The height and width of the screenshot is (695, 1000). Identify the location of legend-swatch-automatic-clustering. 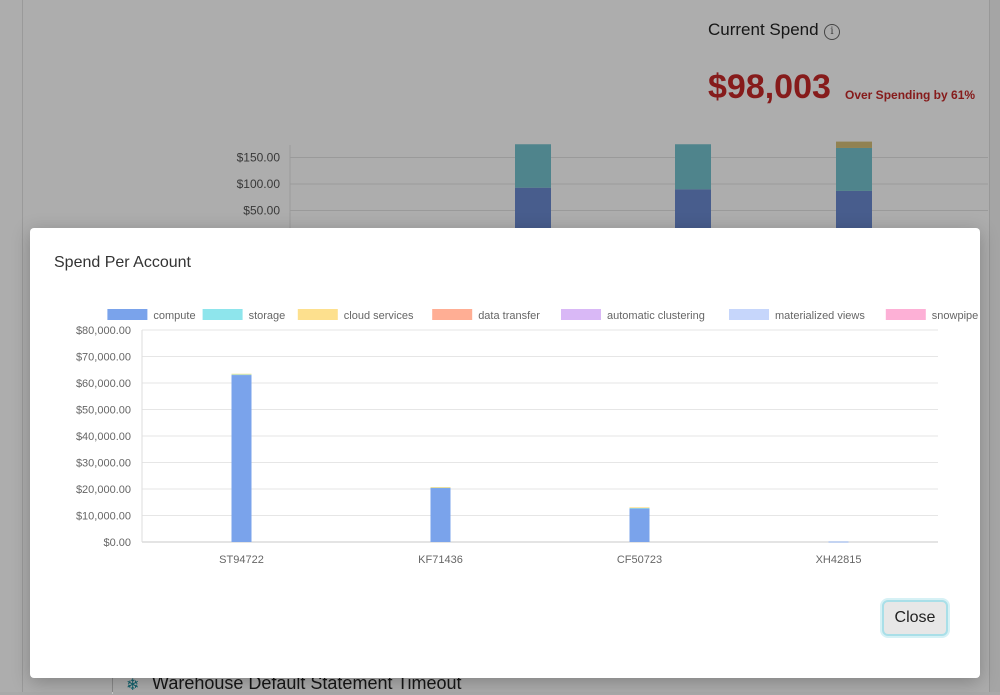
(581, 314).